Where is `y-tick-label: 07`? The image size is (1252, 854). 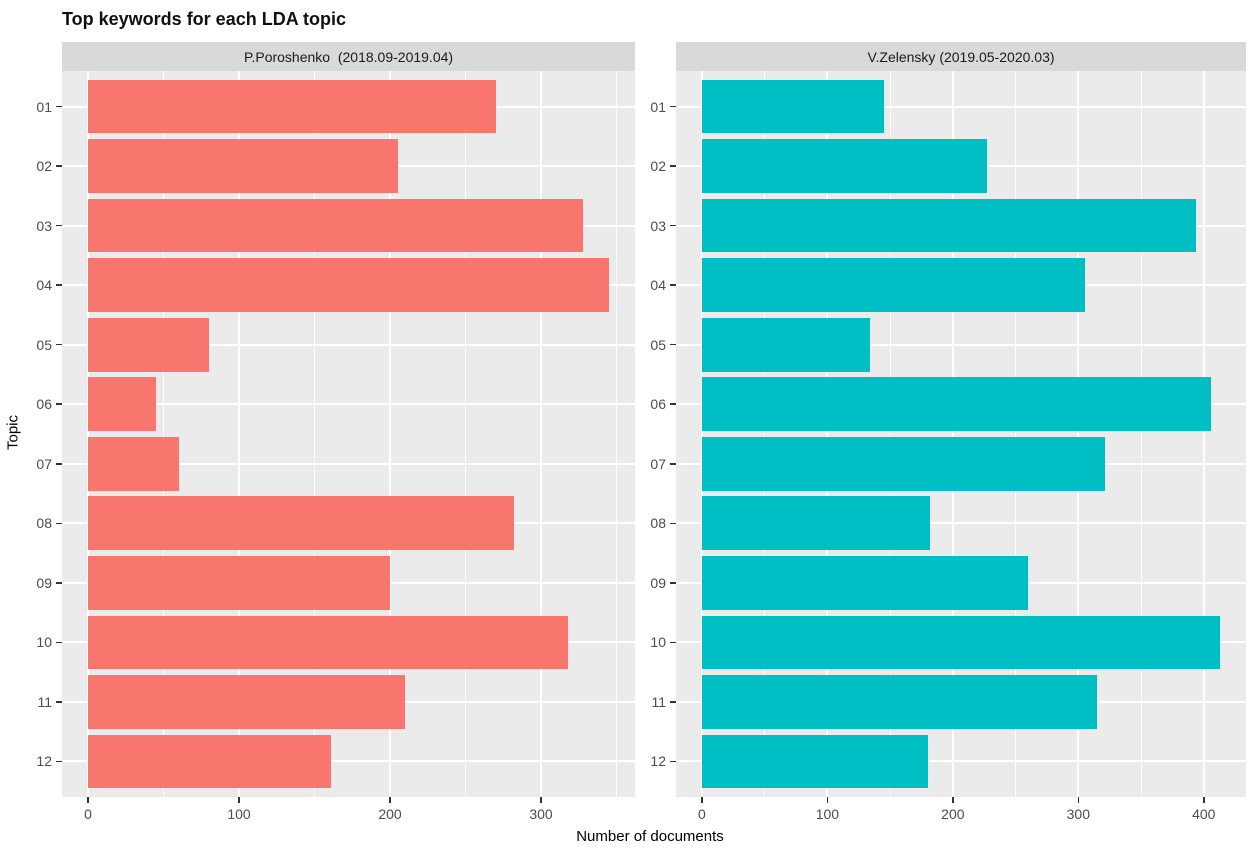 y-tick-label: 07 is located at coordinates (44, 463).